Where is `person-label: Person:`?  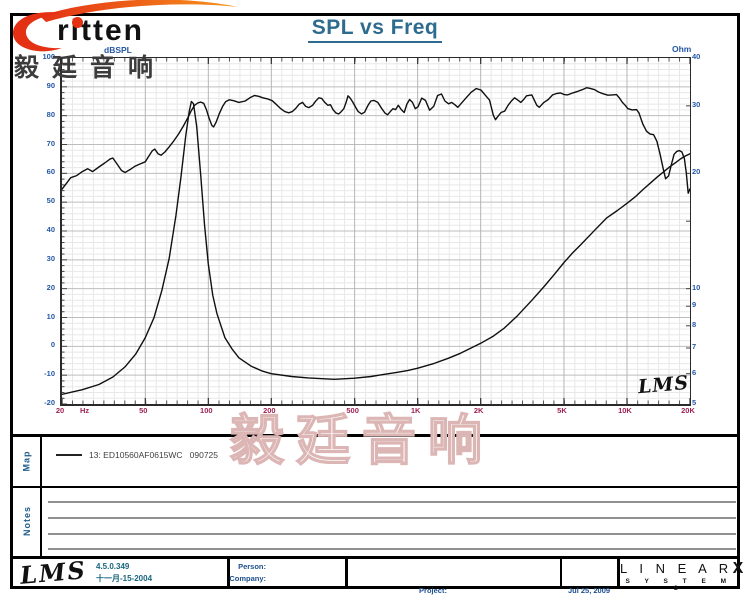 person-label: Person: is located at coordinates (252, 566).